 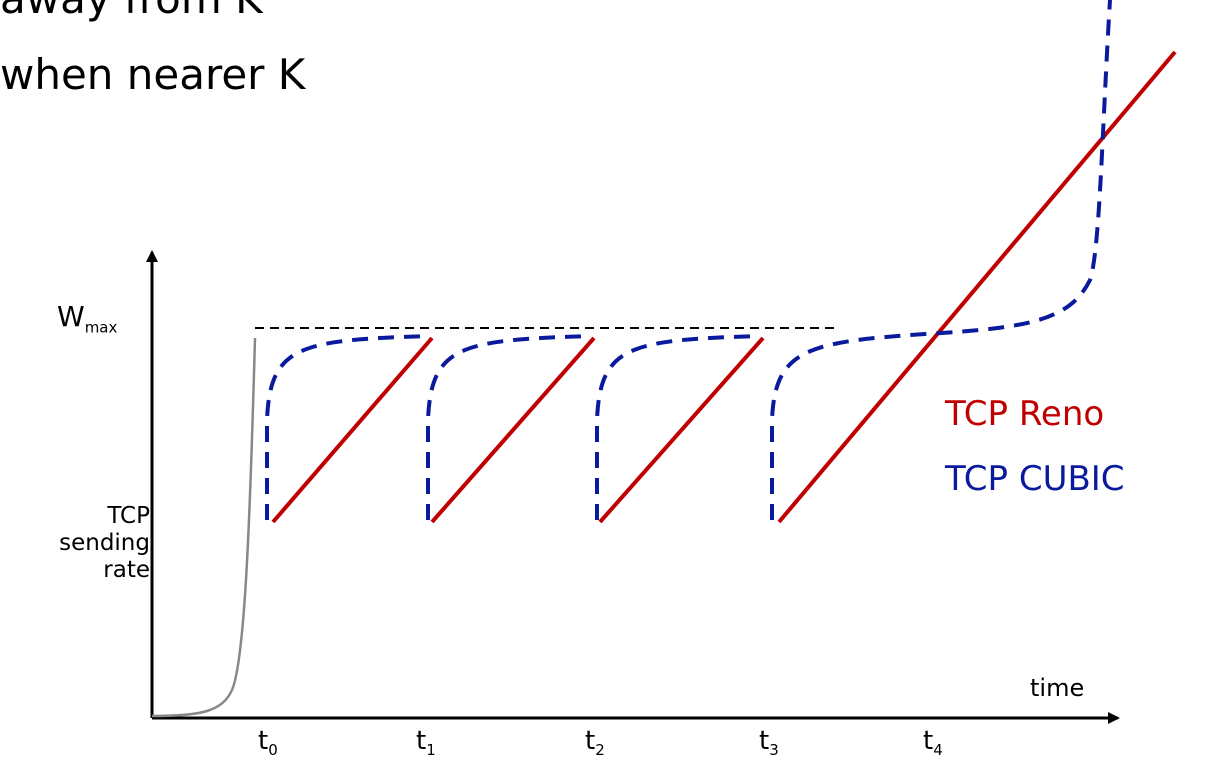 I want to click on legend-cubic: TCP CUBIC, so click(x=1035, y=479).